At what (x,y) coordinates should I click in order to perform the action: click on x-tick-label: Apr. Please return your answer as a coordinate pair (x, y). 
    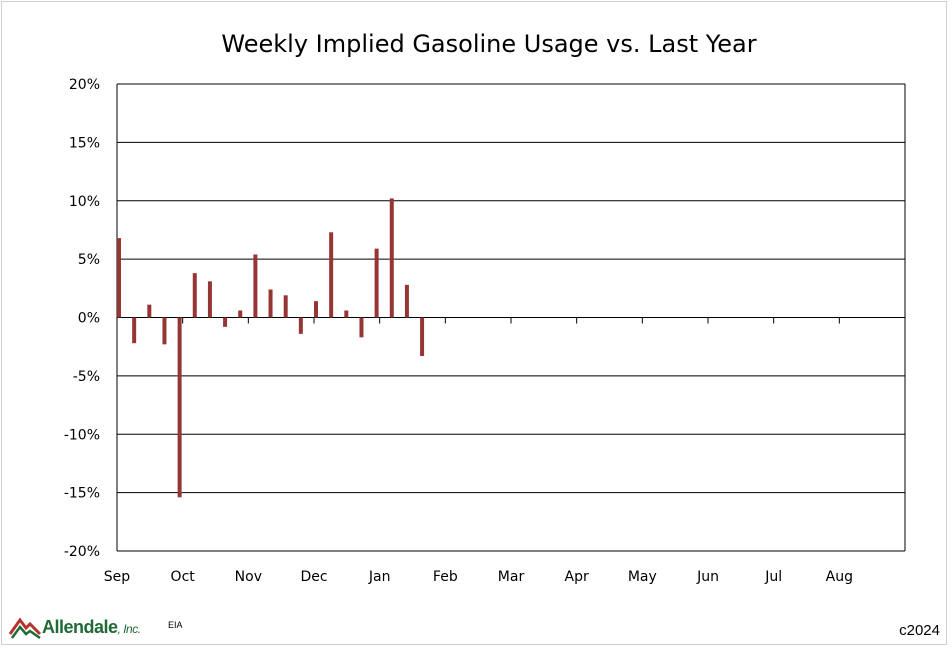
    Looking at the image, I should click on (577, 577).